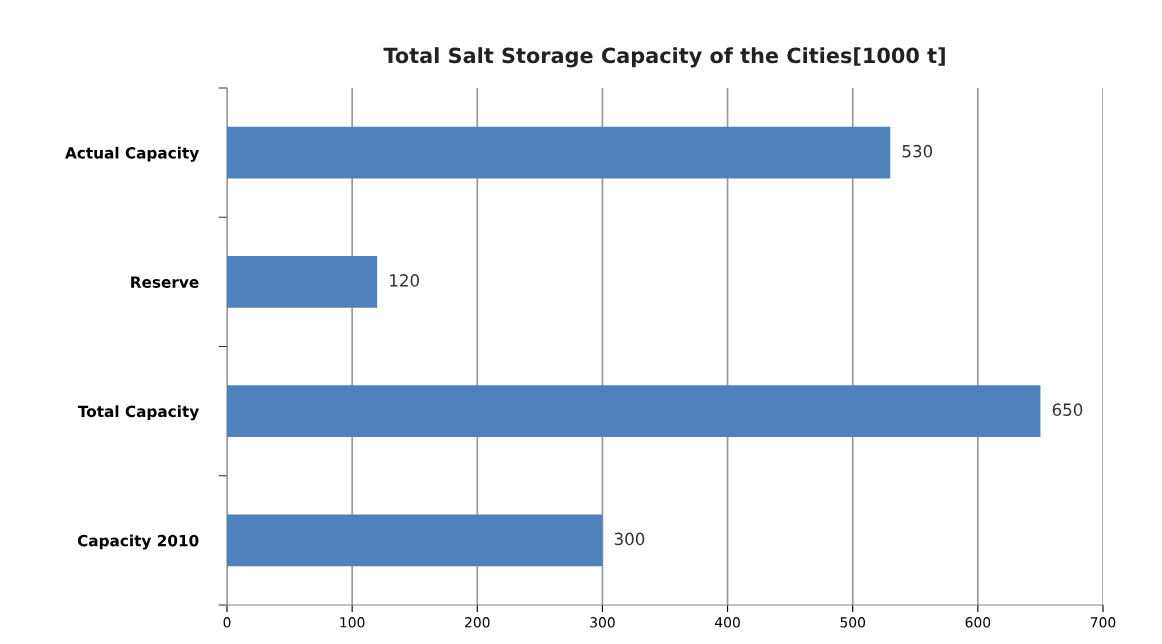 The width and height of the screenshot is (1162, 644). Describe the element at coordinates (917, 151) in the screenshot. I see `data-label: 530` at that location.